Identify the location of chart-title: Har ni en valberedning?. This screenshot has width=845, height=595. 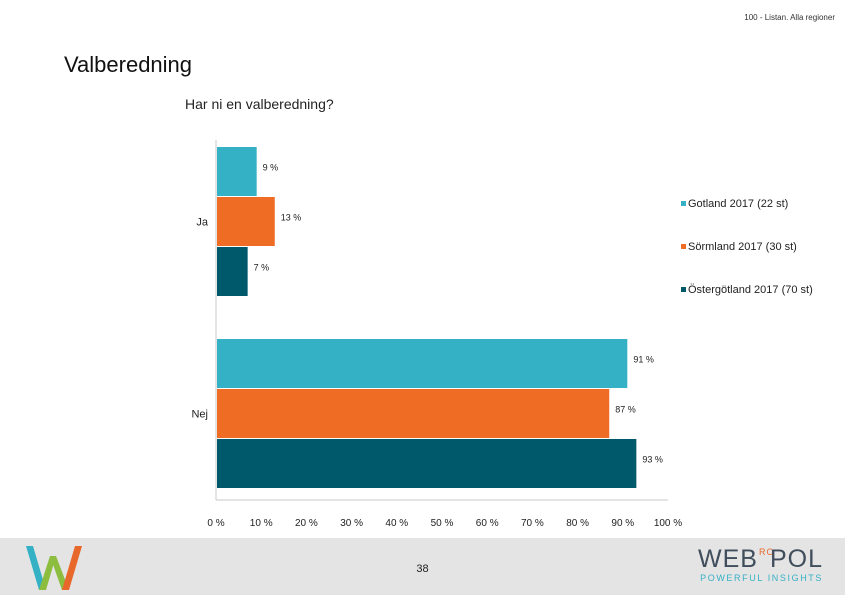
(259, 104).